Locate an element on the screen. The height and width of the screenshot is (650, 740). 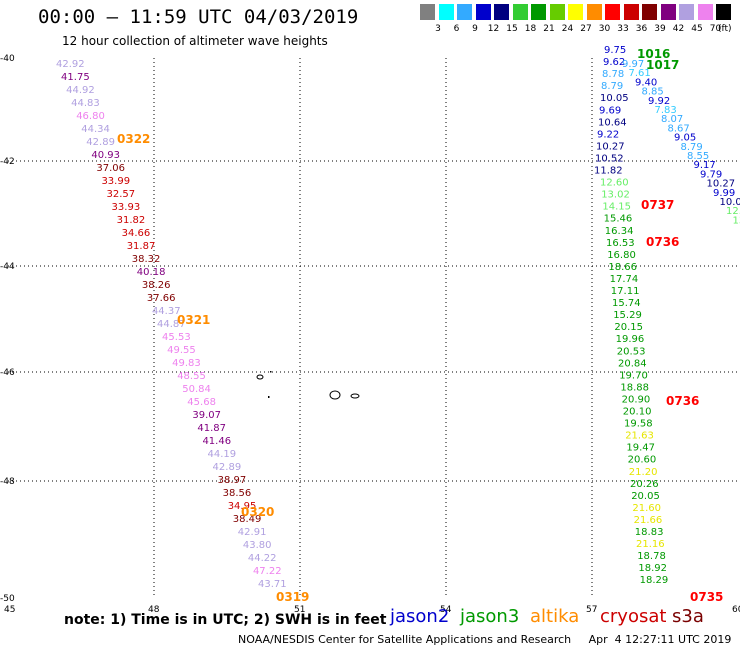
lon-tick-label: 60 is located at coordinates (736, 610).